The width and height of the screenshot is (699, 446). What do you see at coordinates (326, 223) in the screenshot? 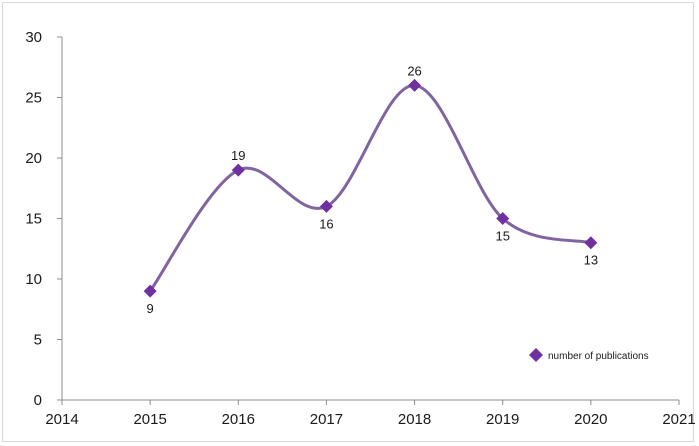
I see `data-label: 16` at bounding box center [326, 223].